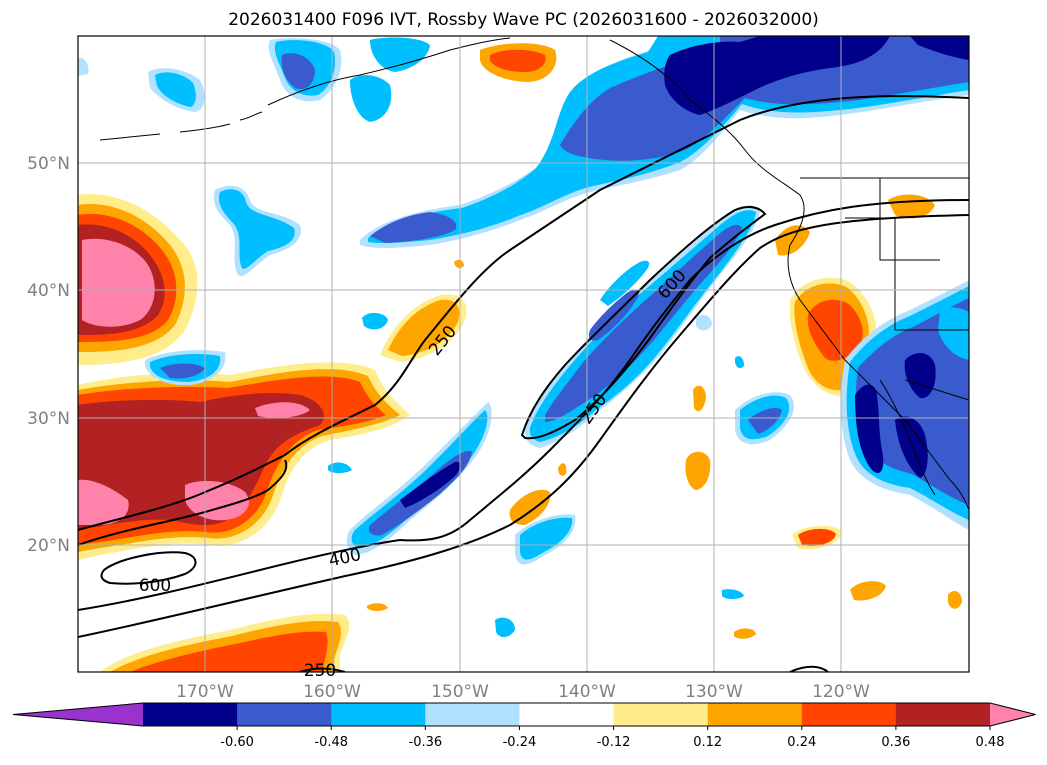 The width and height of the screenshot is (1047, 765). What do you see at coordinates (907, 274) in the screenshot?
I see `state-line-b` at bounding box center [907, 274].